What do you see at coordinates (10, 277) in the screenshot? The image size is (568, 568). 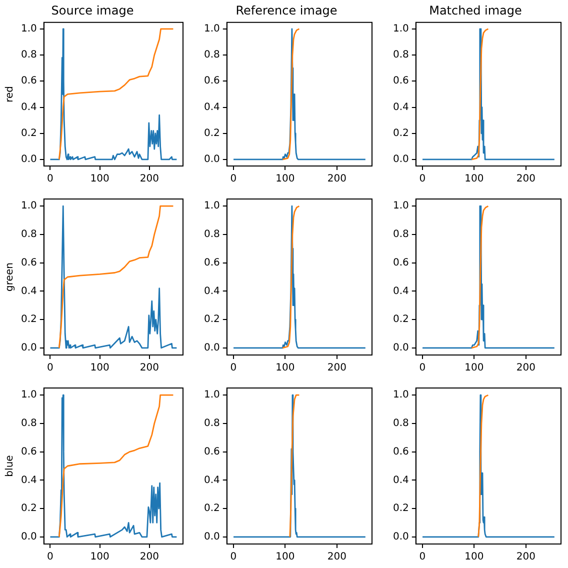 I see `y-axis-title: green` at bounding box center [10, 277].